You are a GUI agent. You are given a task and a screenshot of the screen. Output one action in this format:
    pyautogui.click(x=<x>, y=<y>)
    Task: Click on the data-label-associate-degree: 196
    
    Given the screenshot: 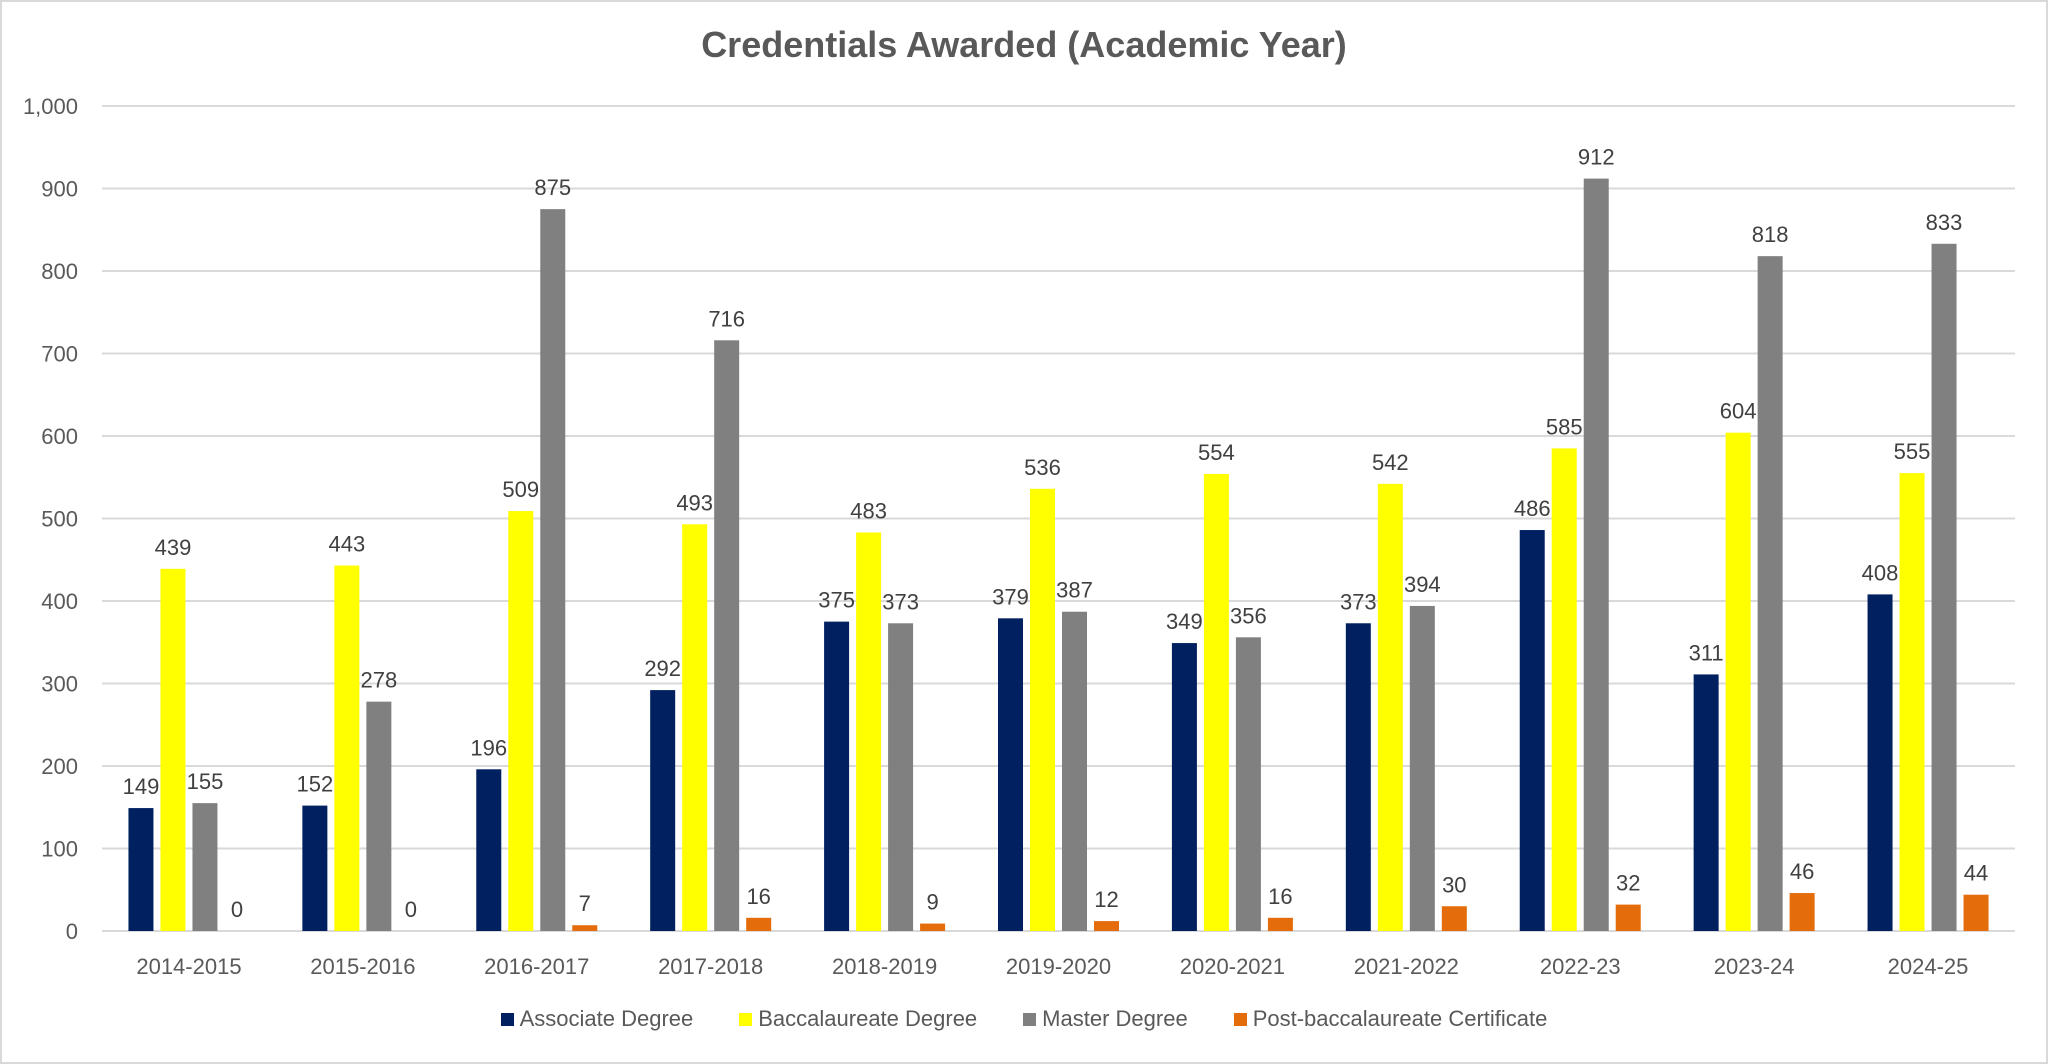 What is the action you would take?
    pyautogui.click(x=488, y=747)
    